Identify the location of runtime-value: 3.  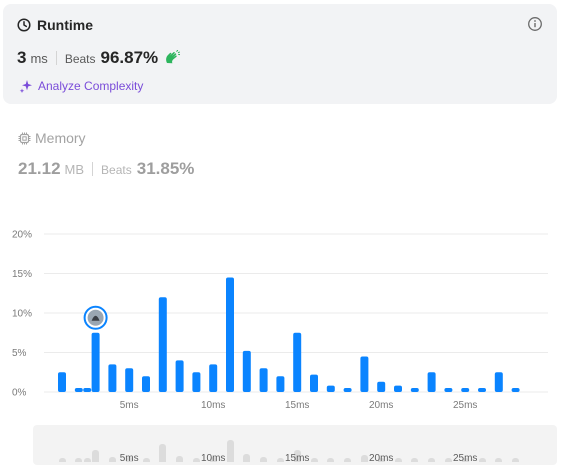
(22, 57).